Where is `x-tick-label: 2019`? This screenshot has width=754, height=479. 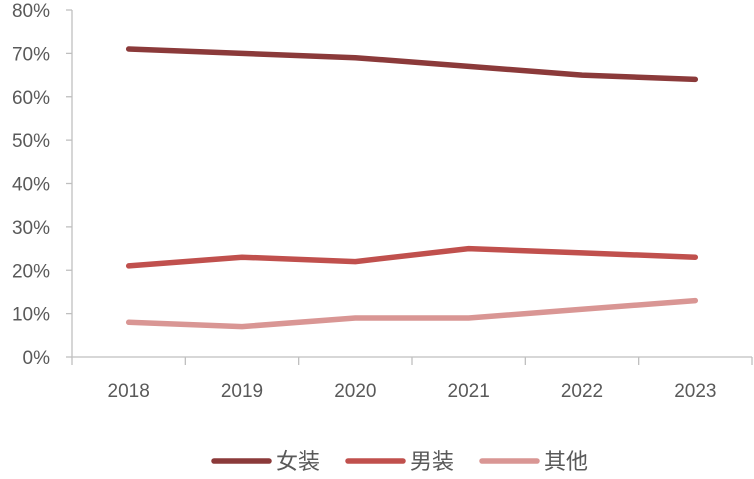 x-tick-label: 2019 is located at coordinates (242, 391).